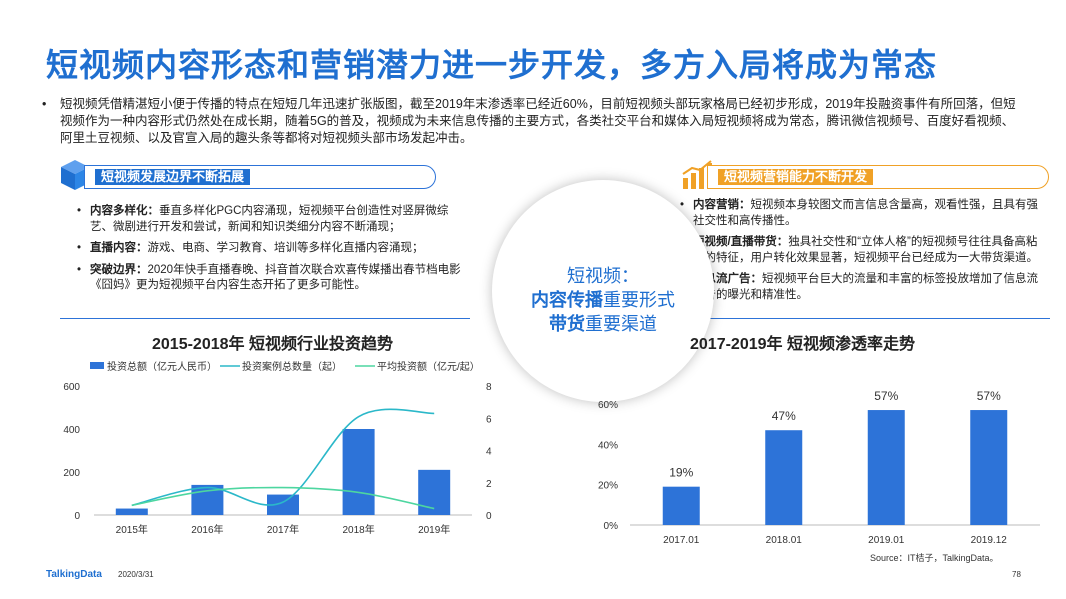  I want to click on legend-label: 平均投资额（亿元/起）, so click(428, 366).